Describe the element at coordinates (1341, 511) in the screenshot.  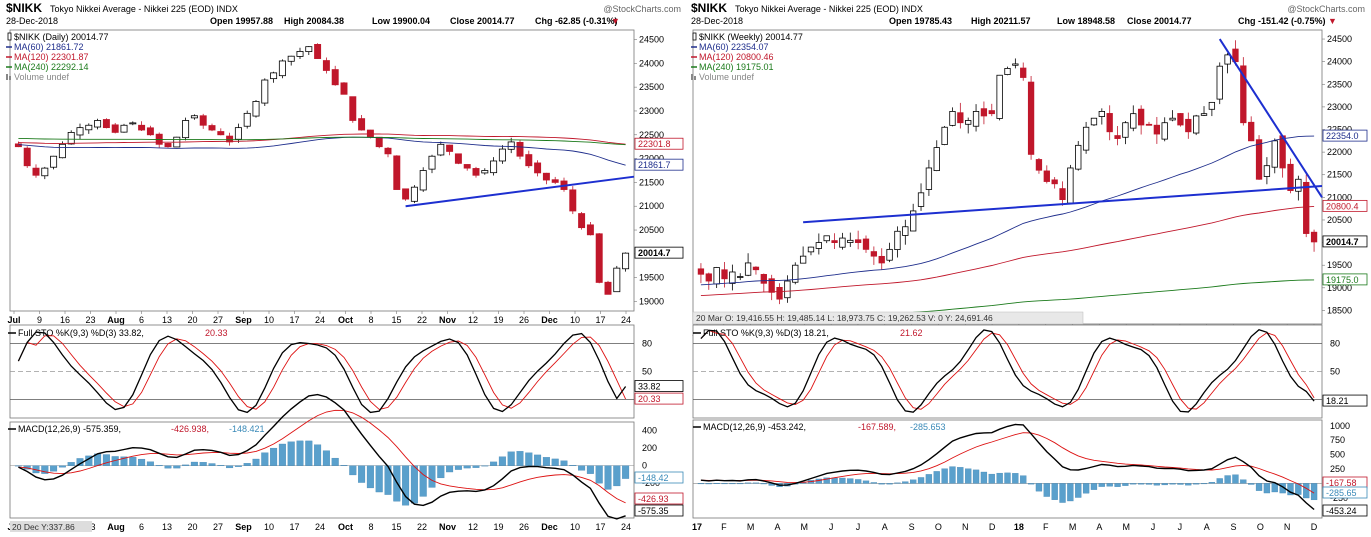
I see `macd-flag-label: -453.24` at that location.